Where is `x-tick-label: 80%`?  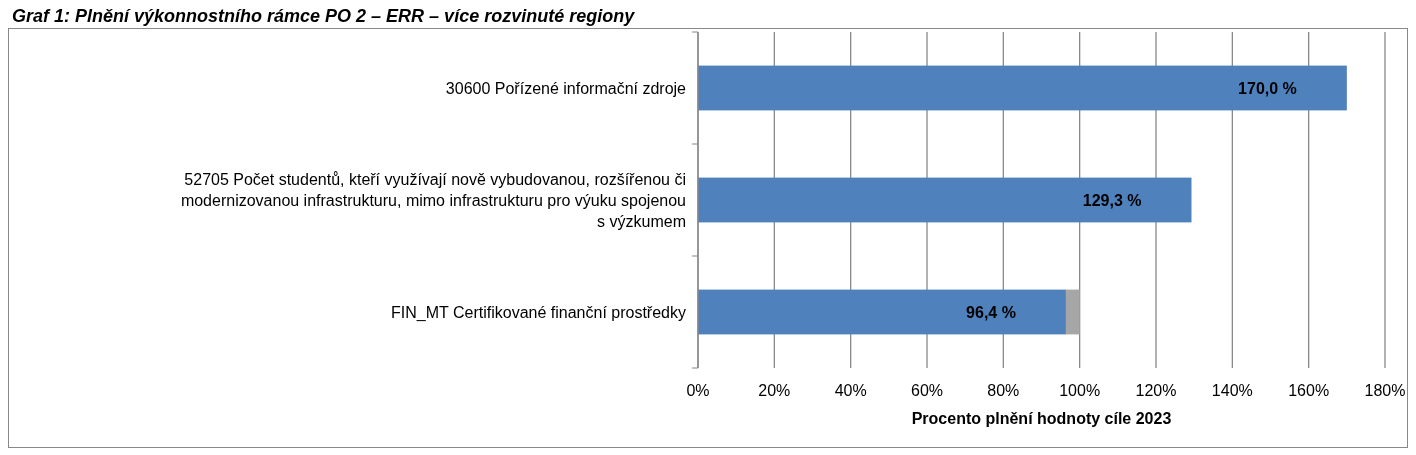
x-tick-label: 80% is located at coordinates (1003, 390).